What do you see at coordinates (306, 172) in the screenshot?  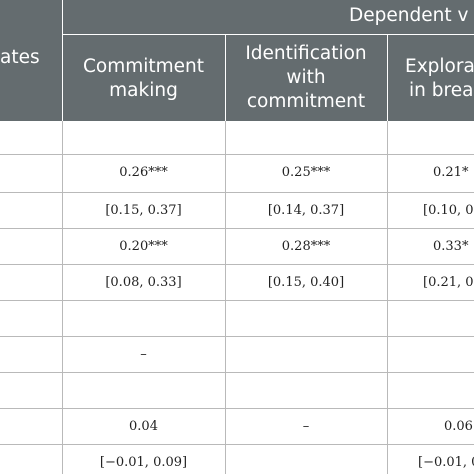 I see `table-cell: 0.25***` at bounding box center [306, 172].